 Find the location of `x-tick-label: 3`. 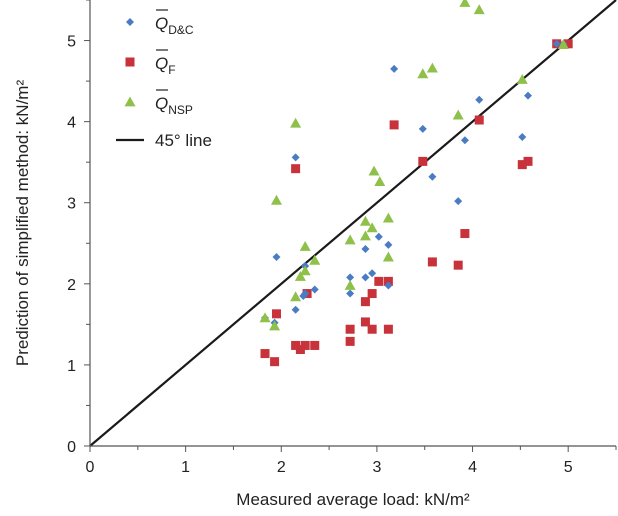

x-tick-label: 3 is located at coordinates (376, 467).